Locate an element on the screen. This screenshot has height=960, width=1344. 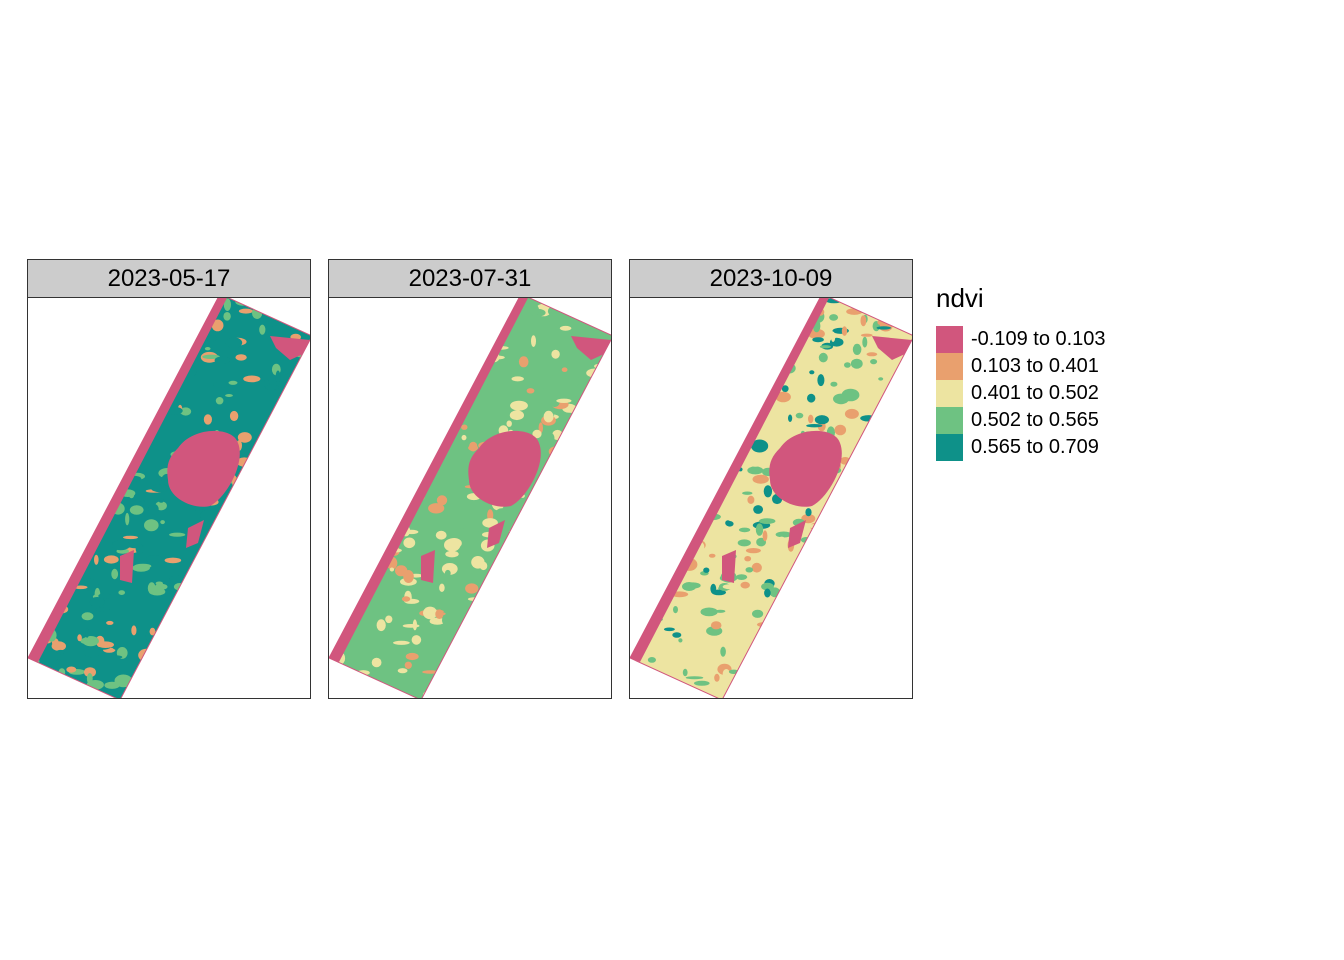
legend-label: -0.109 to 0.103 is located at coordinates (1038, 339).